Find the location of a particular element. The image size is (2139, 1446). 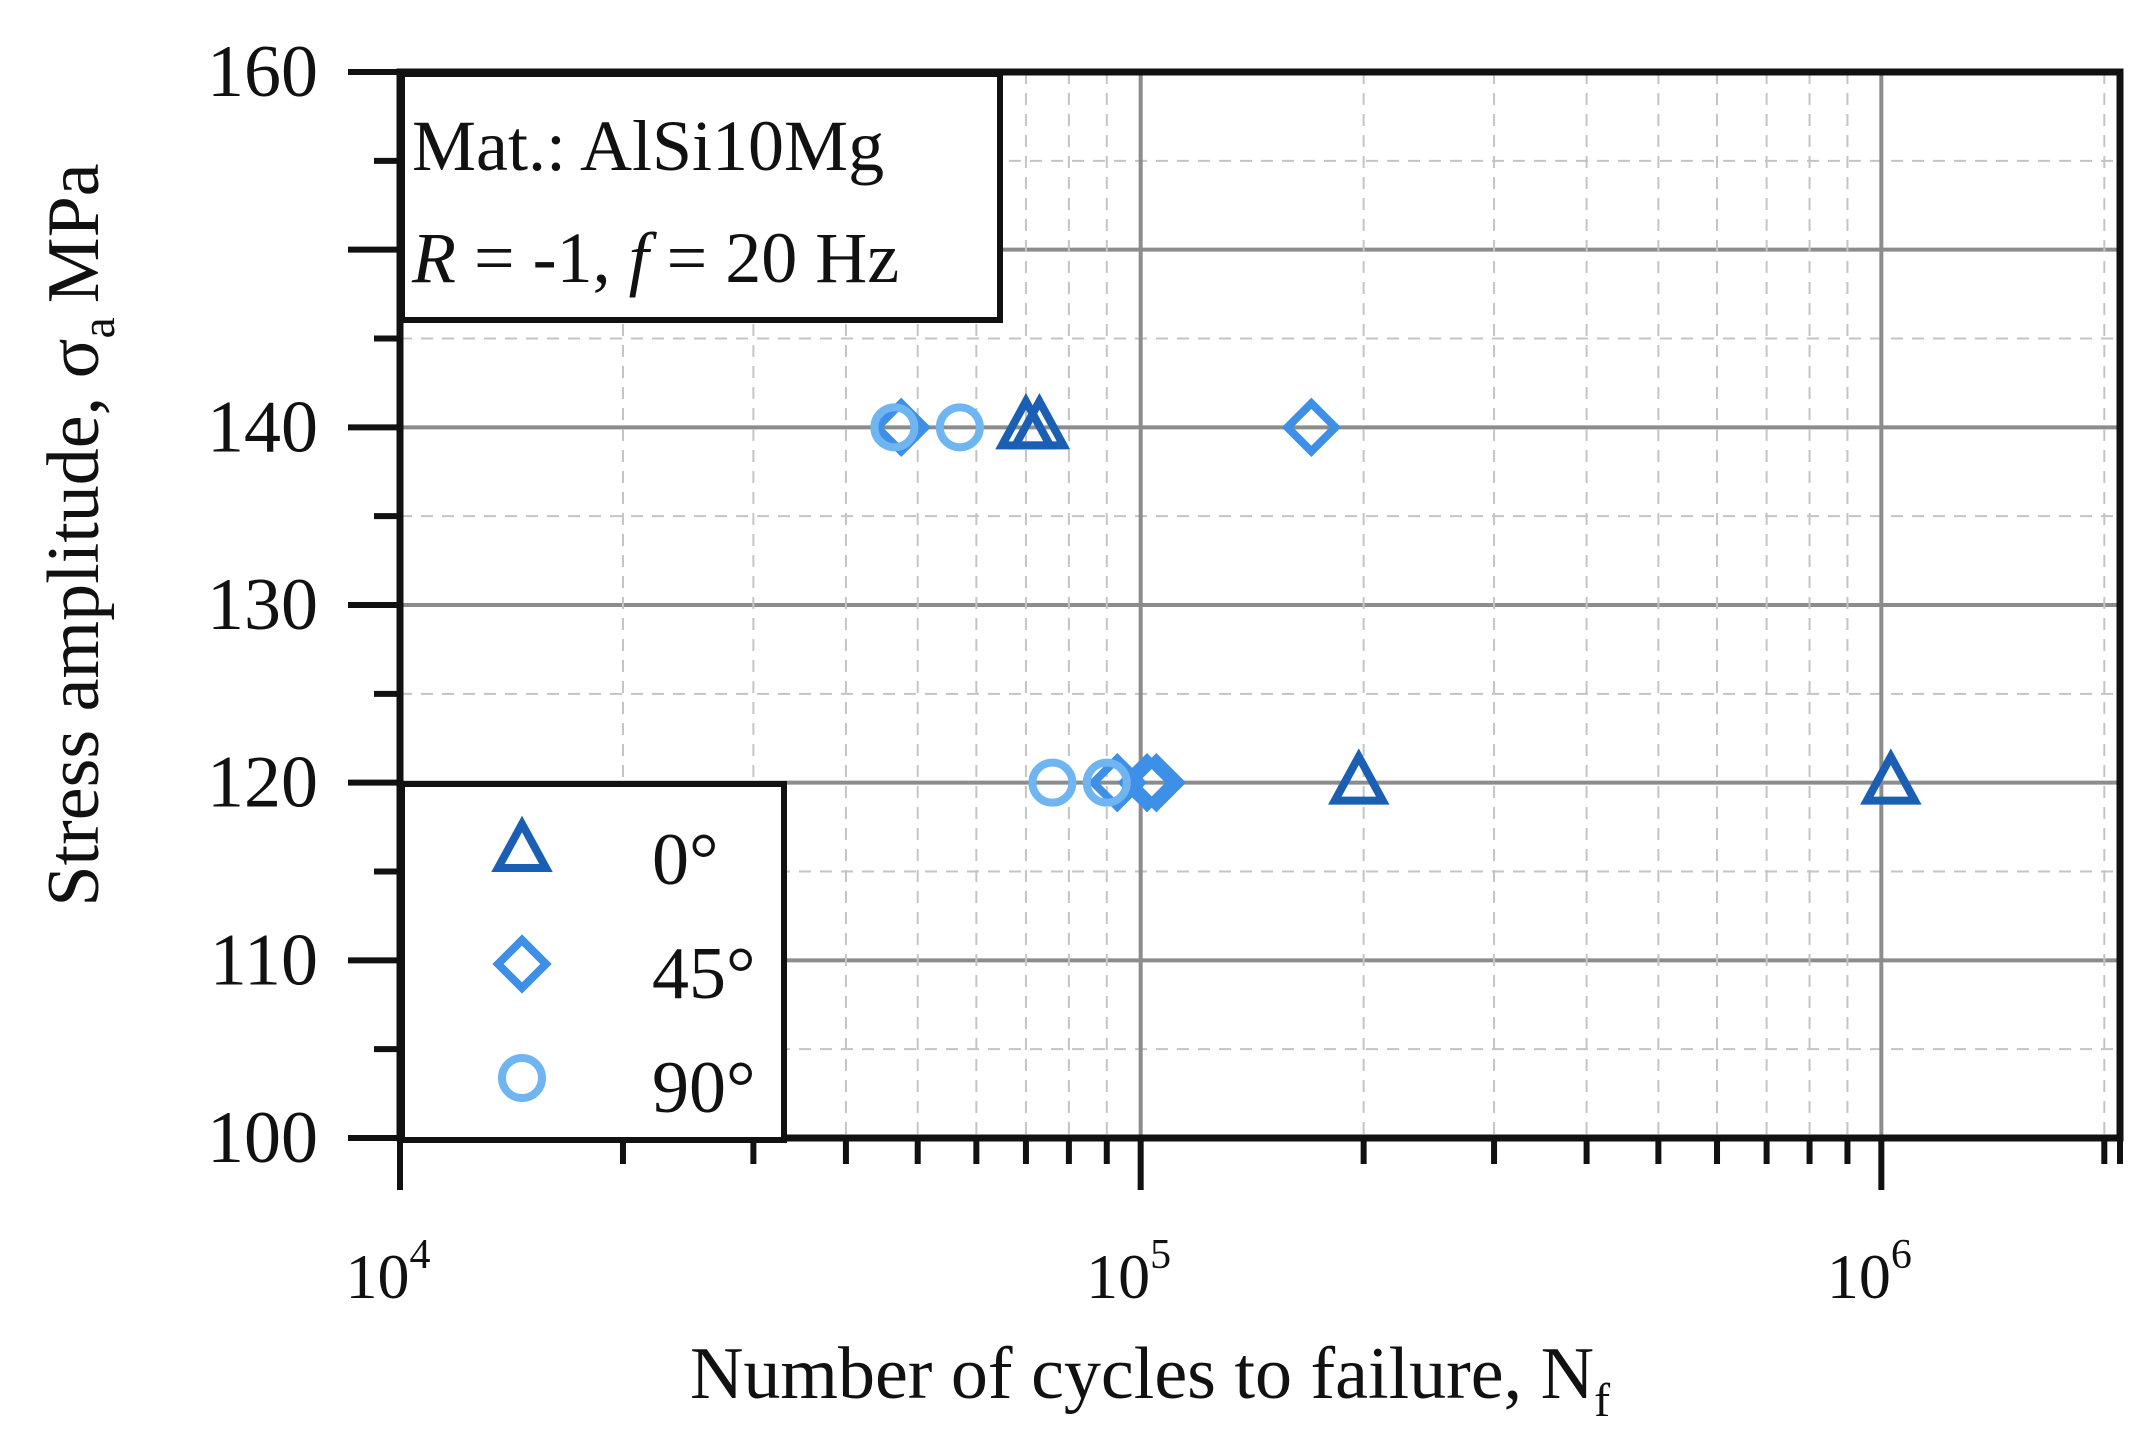

annotation-line-2: R = -1, f = 20 Hz is located at coordinates (655, 258).